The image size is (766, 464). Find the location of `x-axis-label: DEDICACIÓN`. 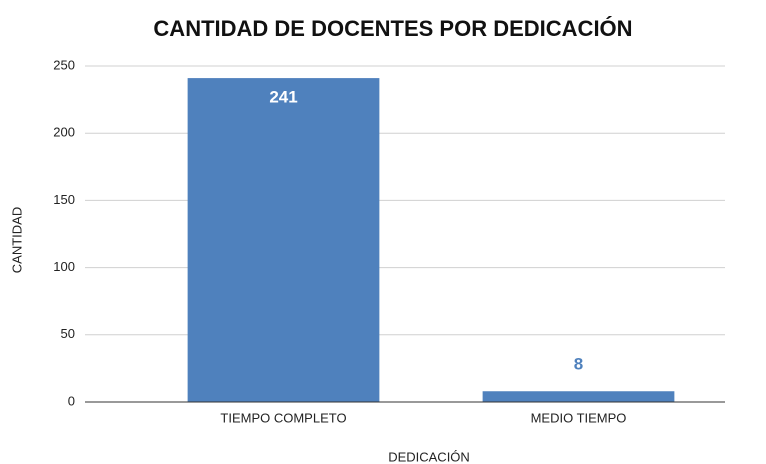

x-axis-label: DEDICACIÓN is located at coordinates (429, 456).